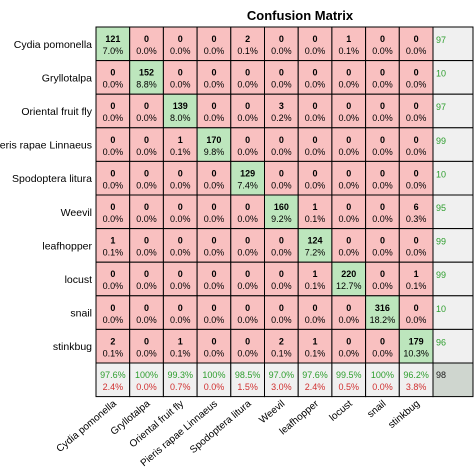 Image resolution: width=474 pixels, height=474 pixels. I want to click on row-label: stinkbug, so click(72, 347).